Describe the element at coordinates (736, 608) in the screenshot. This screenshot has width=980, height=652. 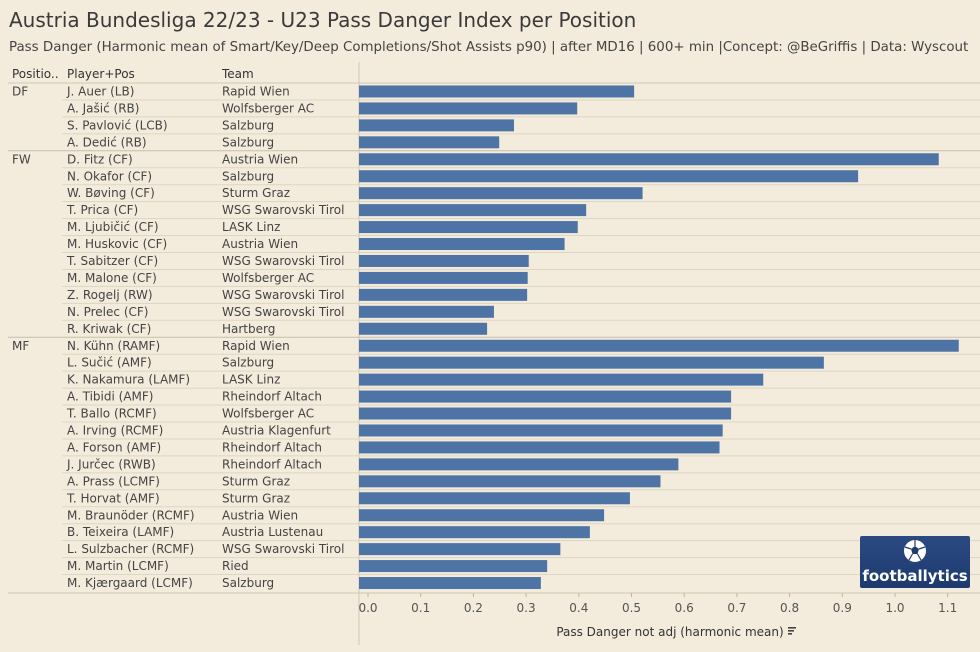
I see `x-tick-label: 0.7` at that location.